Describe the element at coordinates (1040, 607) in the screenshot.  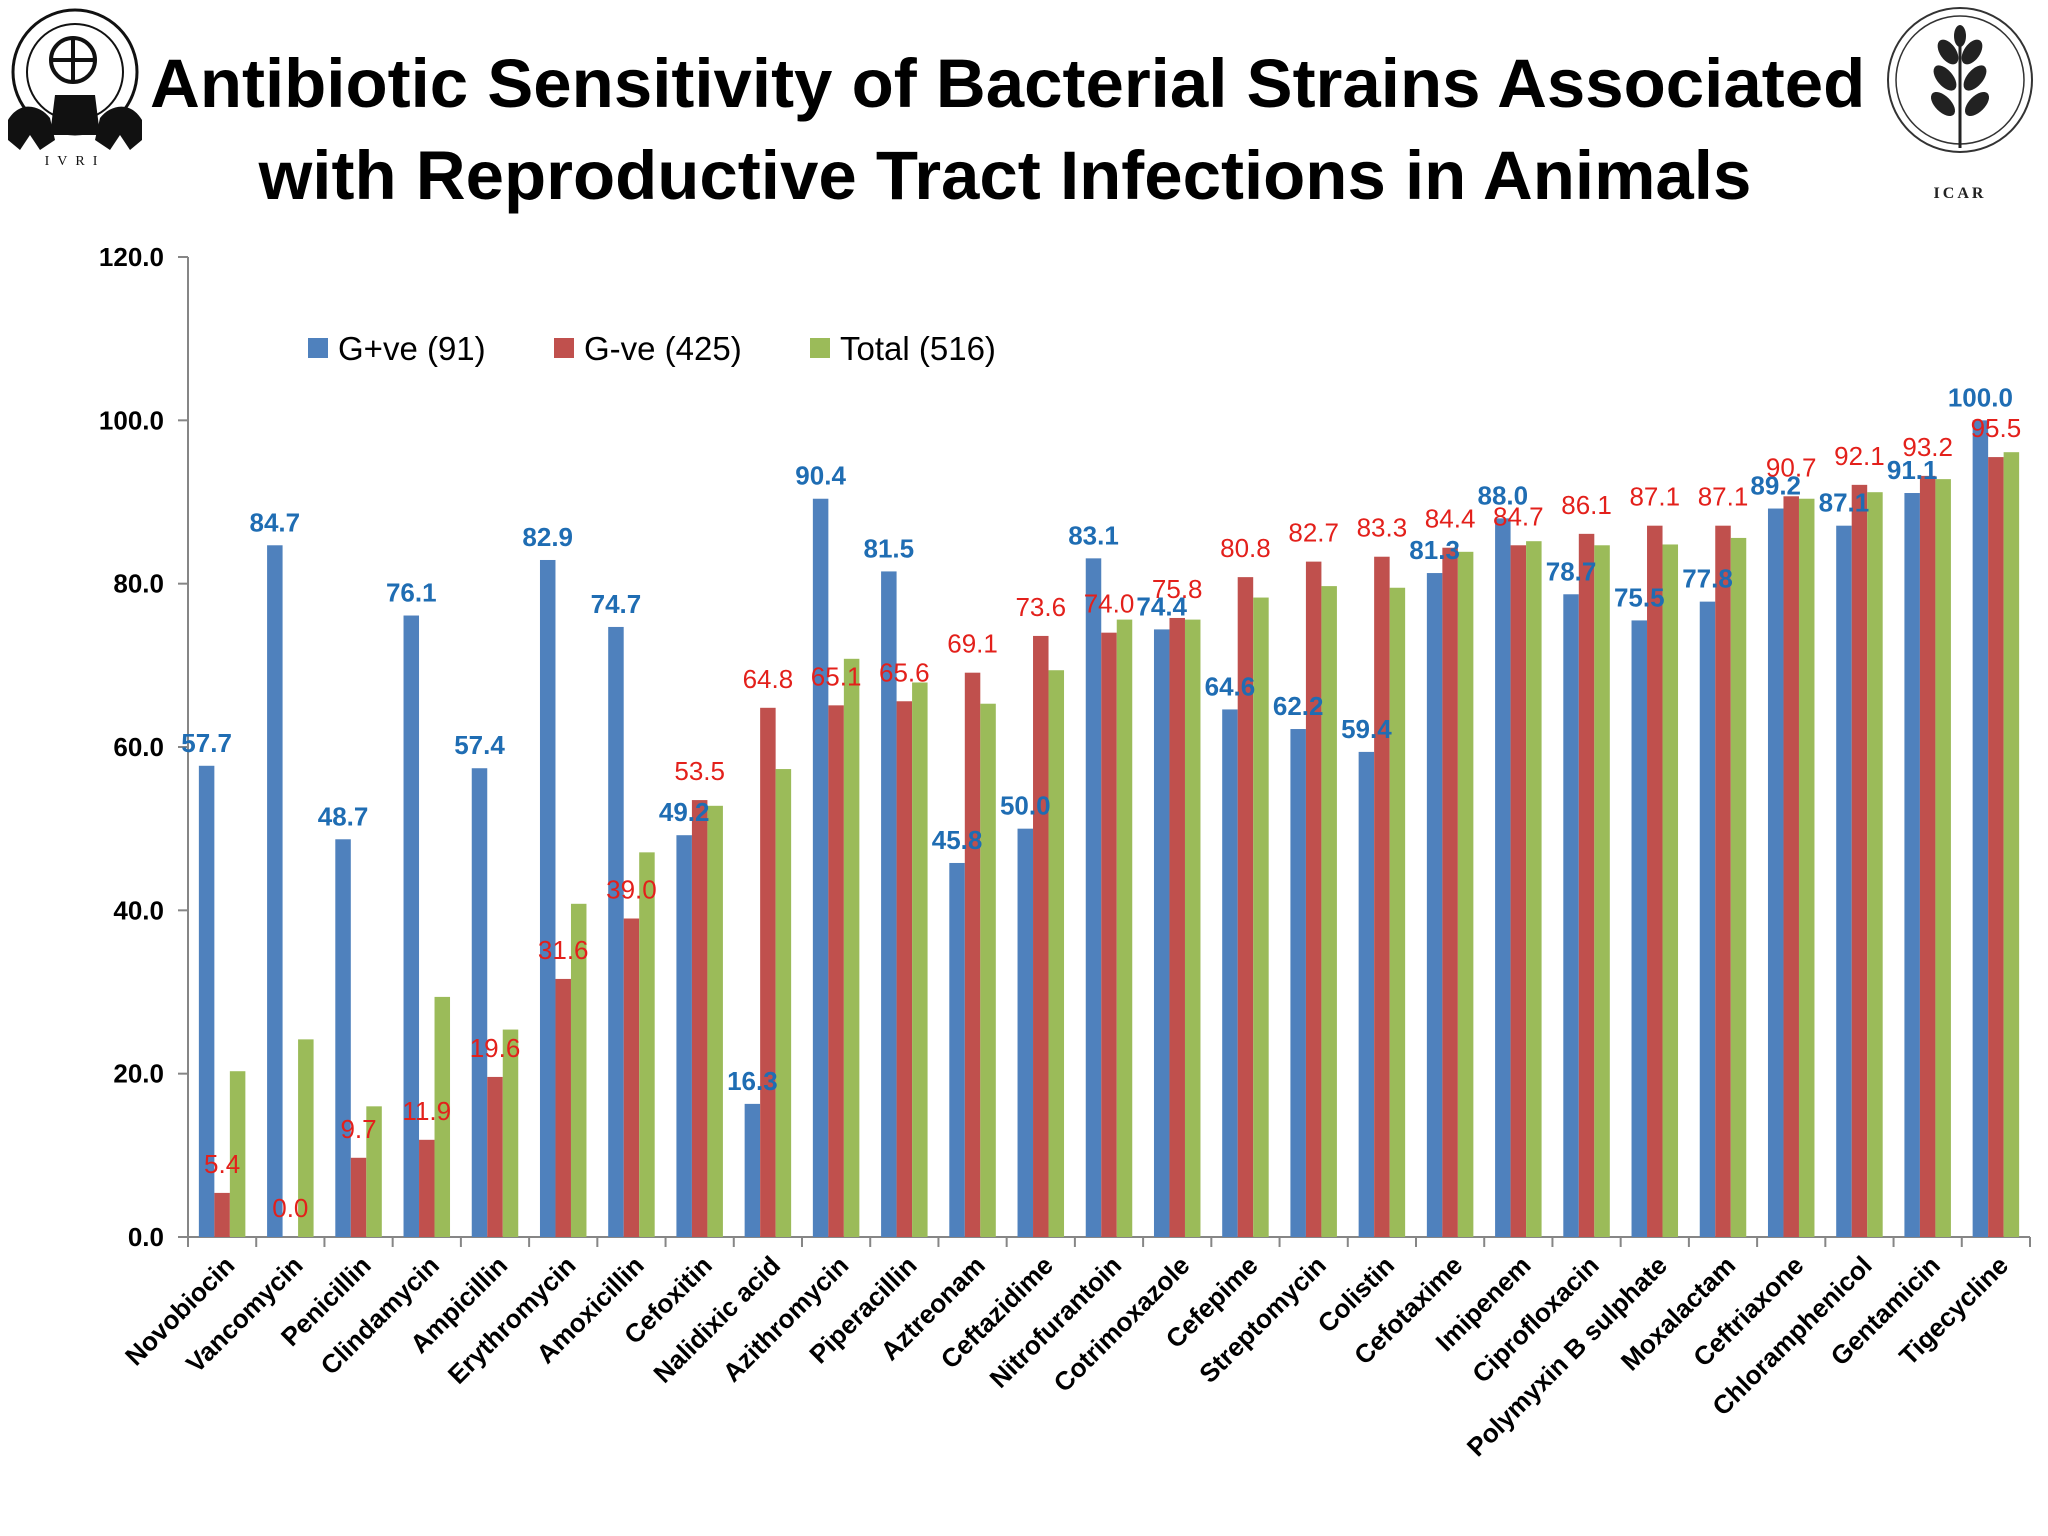
I see `data-label-gneg: 73.6` at that location.